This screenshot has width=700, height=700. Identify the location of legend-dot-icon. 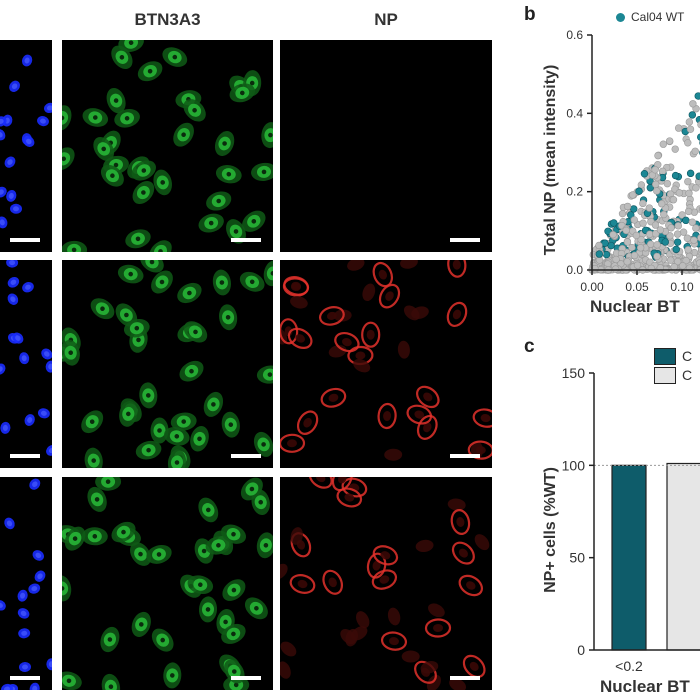
(620, 18).